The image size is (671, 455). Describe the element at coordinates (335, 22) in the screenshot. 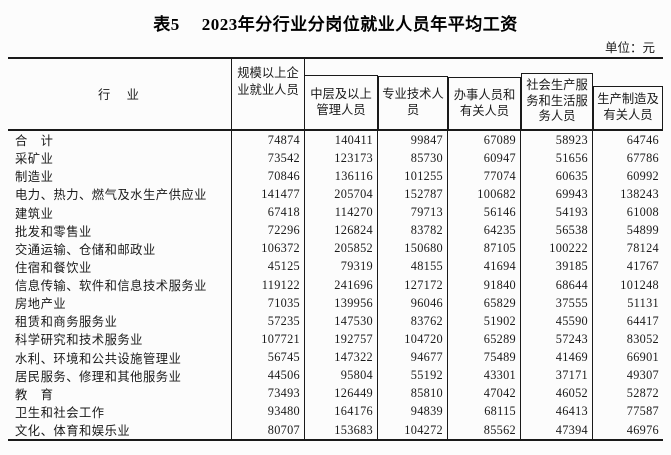

I see `page-title: 表5 2023年分行业分岗位就业人员年平均工资` at that location.